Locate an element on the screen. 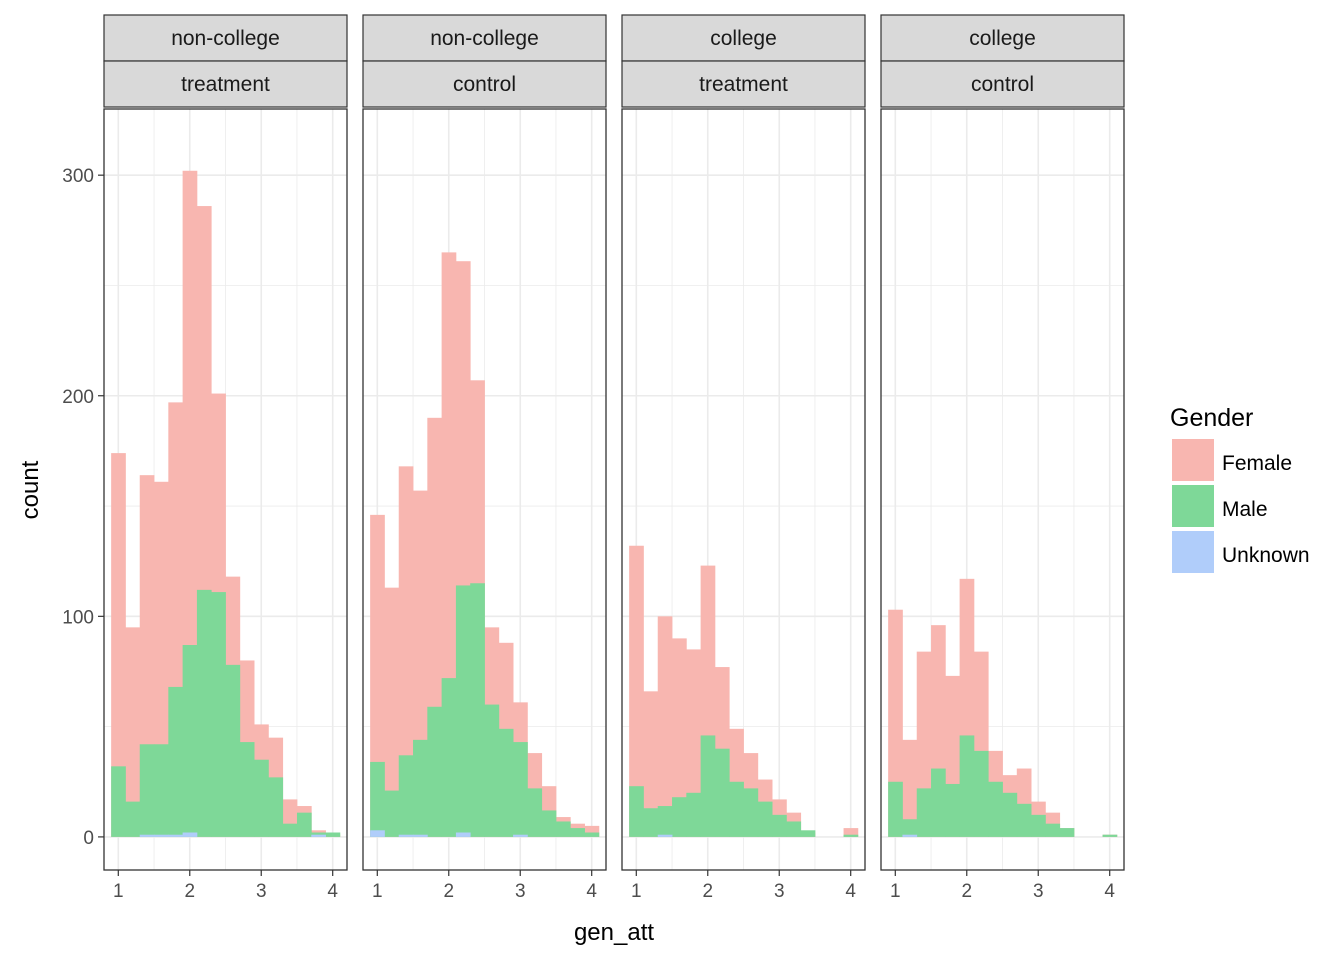  facet-strip-top-label: college is located at coordinates (1002, 38).